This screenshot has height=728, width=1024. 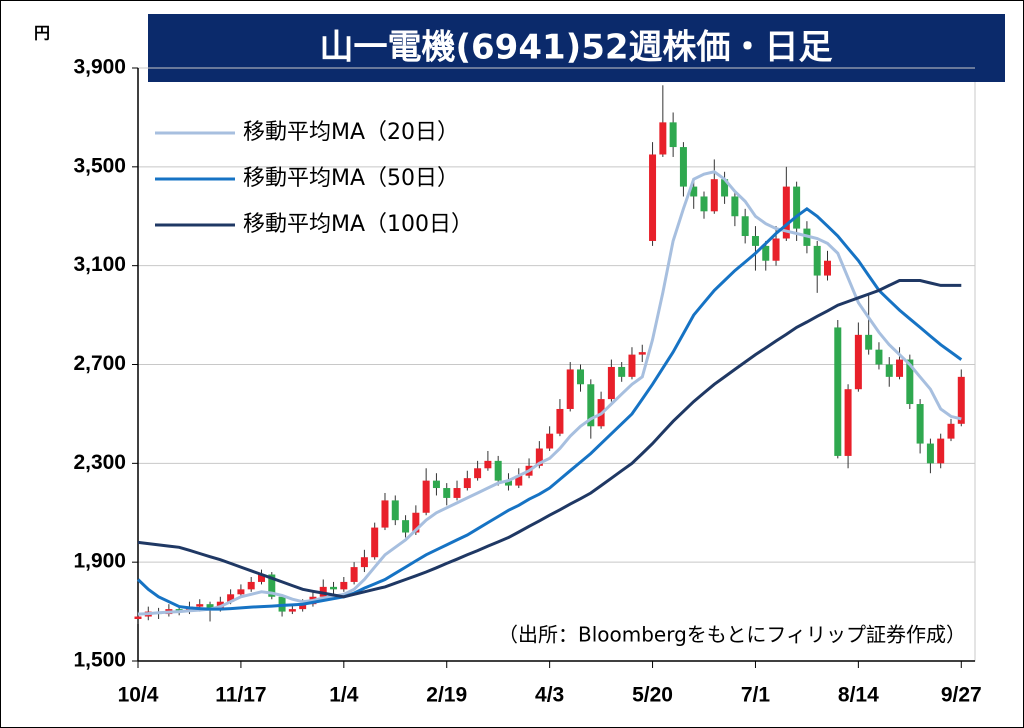 What do you see at coordinates (549, 695) in the screenshot?
I see `x-tick-label: 4/3` at bounding box center [549, 695].